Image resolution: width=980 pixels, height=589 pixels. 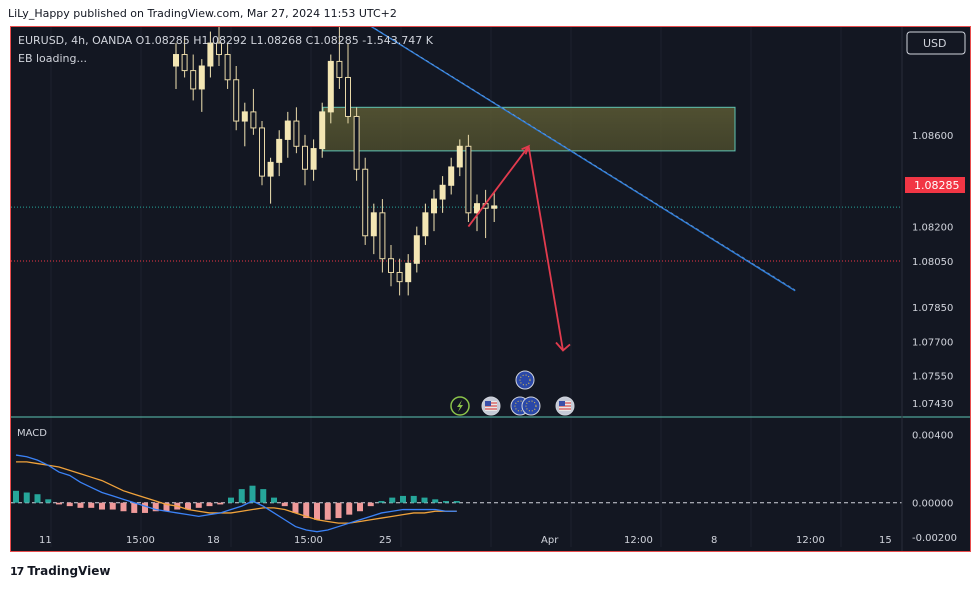 I want to click on event-bolt, so click(x=460, y=406).